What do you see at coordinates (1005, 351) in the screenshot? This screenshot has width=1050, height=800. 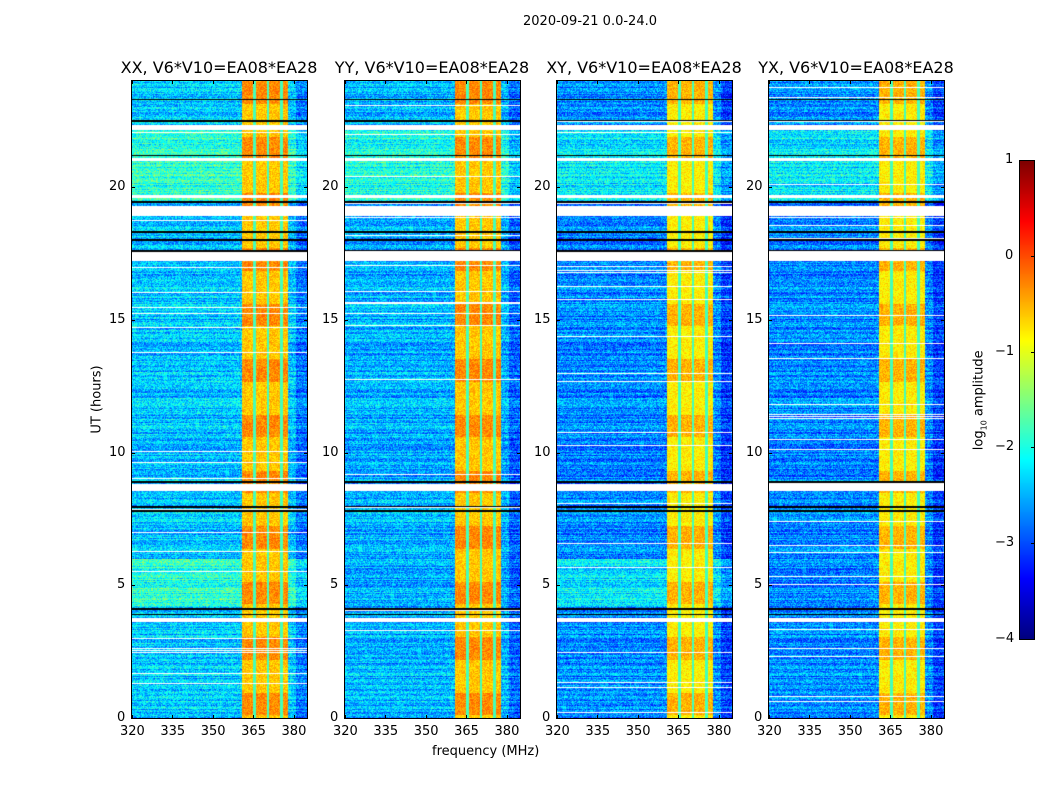 I see `colorbar-tick-label: −1` at bounding box center [1005, 351].